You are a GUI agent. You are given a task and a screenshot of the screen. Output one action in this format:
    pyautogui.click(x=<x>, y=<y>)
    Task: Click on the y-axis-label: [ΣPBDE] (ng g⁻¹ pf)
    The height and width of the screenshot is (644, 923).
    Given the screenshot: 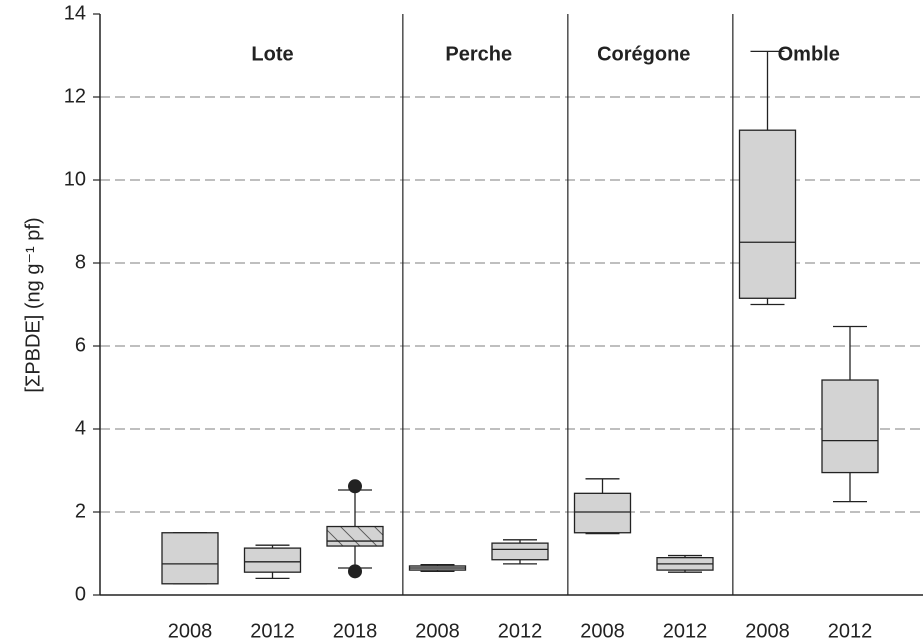 What is the action you would take?
    pyautogui.click(x=33, y=304)
    